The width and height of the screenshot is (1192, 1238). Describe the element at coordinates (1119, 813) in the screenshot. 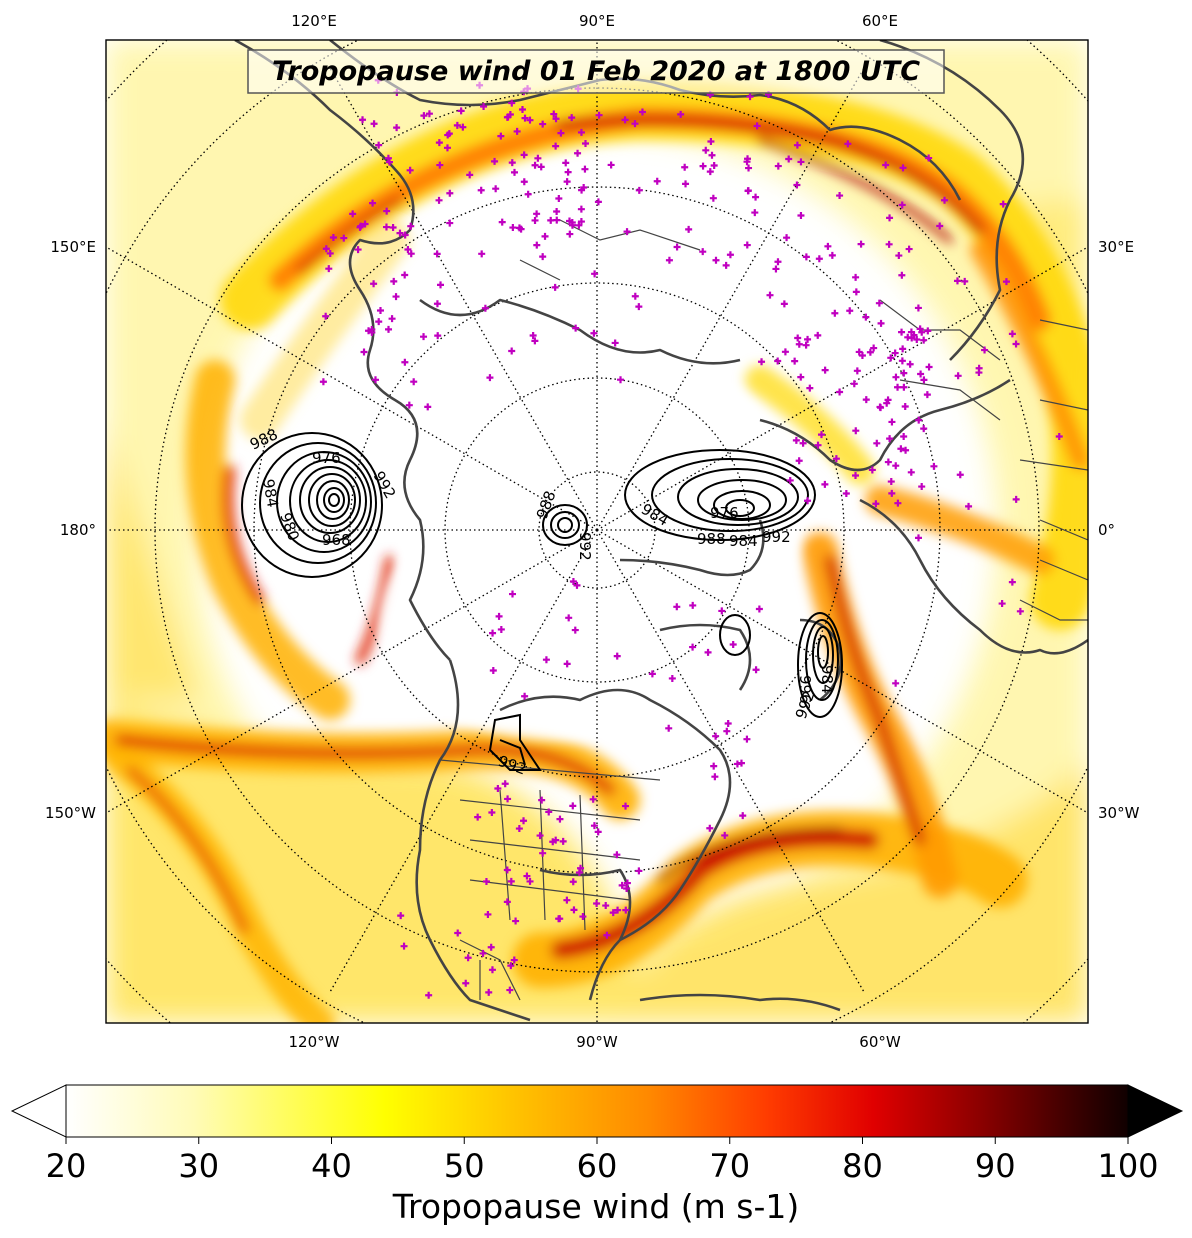

I see `lon-label-right: 30°W` at that location.